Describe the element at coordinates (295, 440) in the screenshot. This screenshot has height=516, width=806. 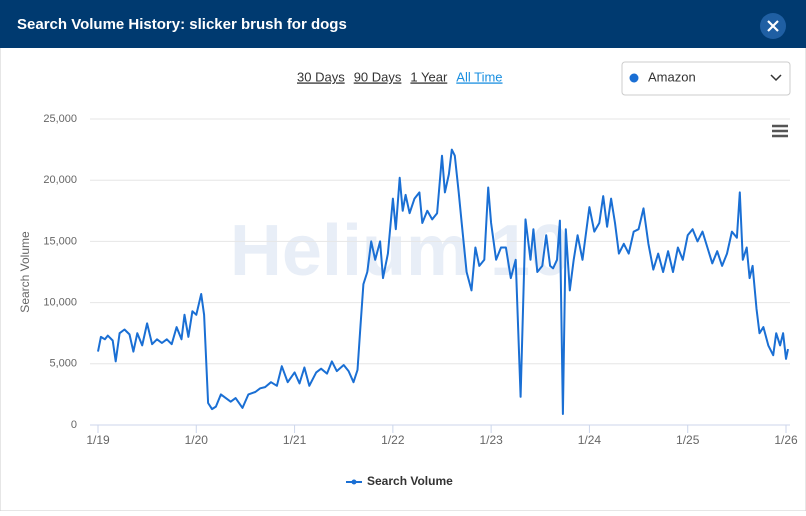
I see `x-tick-label: 1/21` at that location.